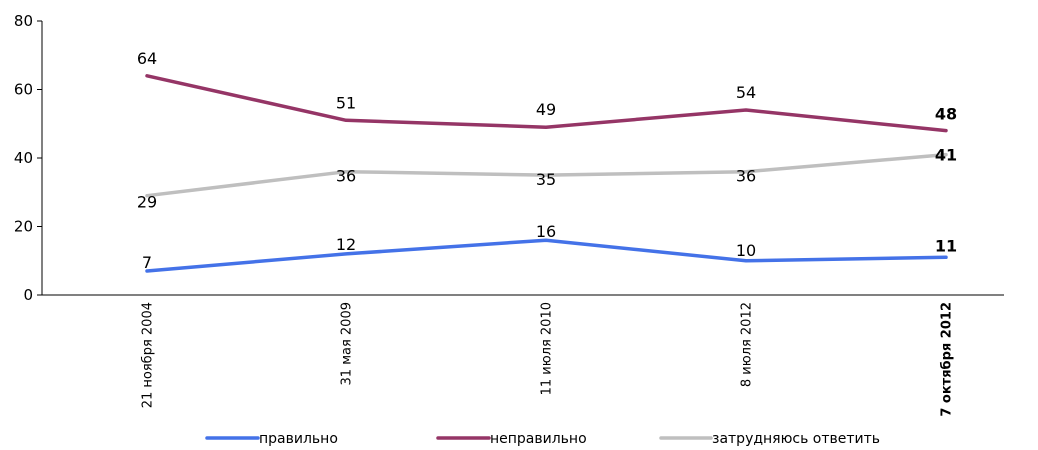  I want to click on data-label: 51, so click(346, 102).